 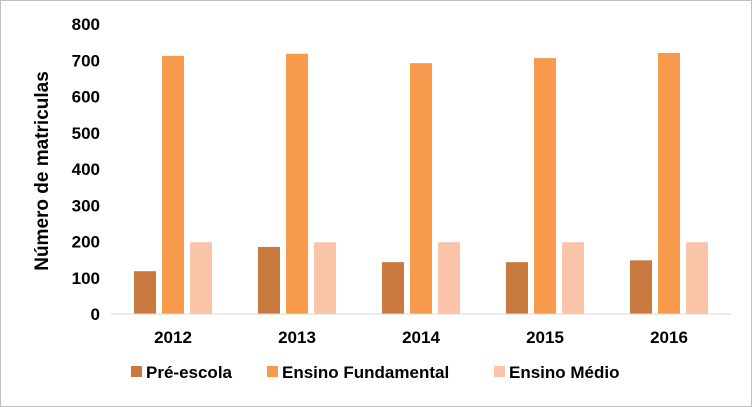 I want to click on y-tick-label: 400, so click(x=86, y=169).